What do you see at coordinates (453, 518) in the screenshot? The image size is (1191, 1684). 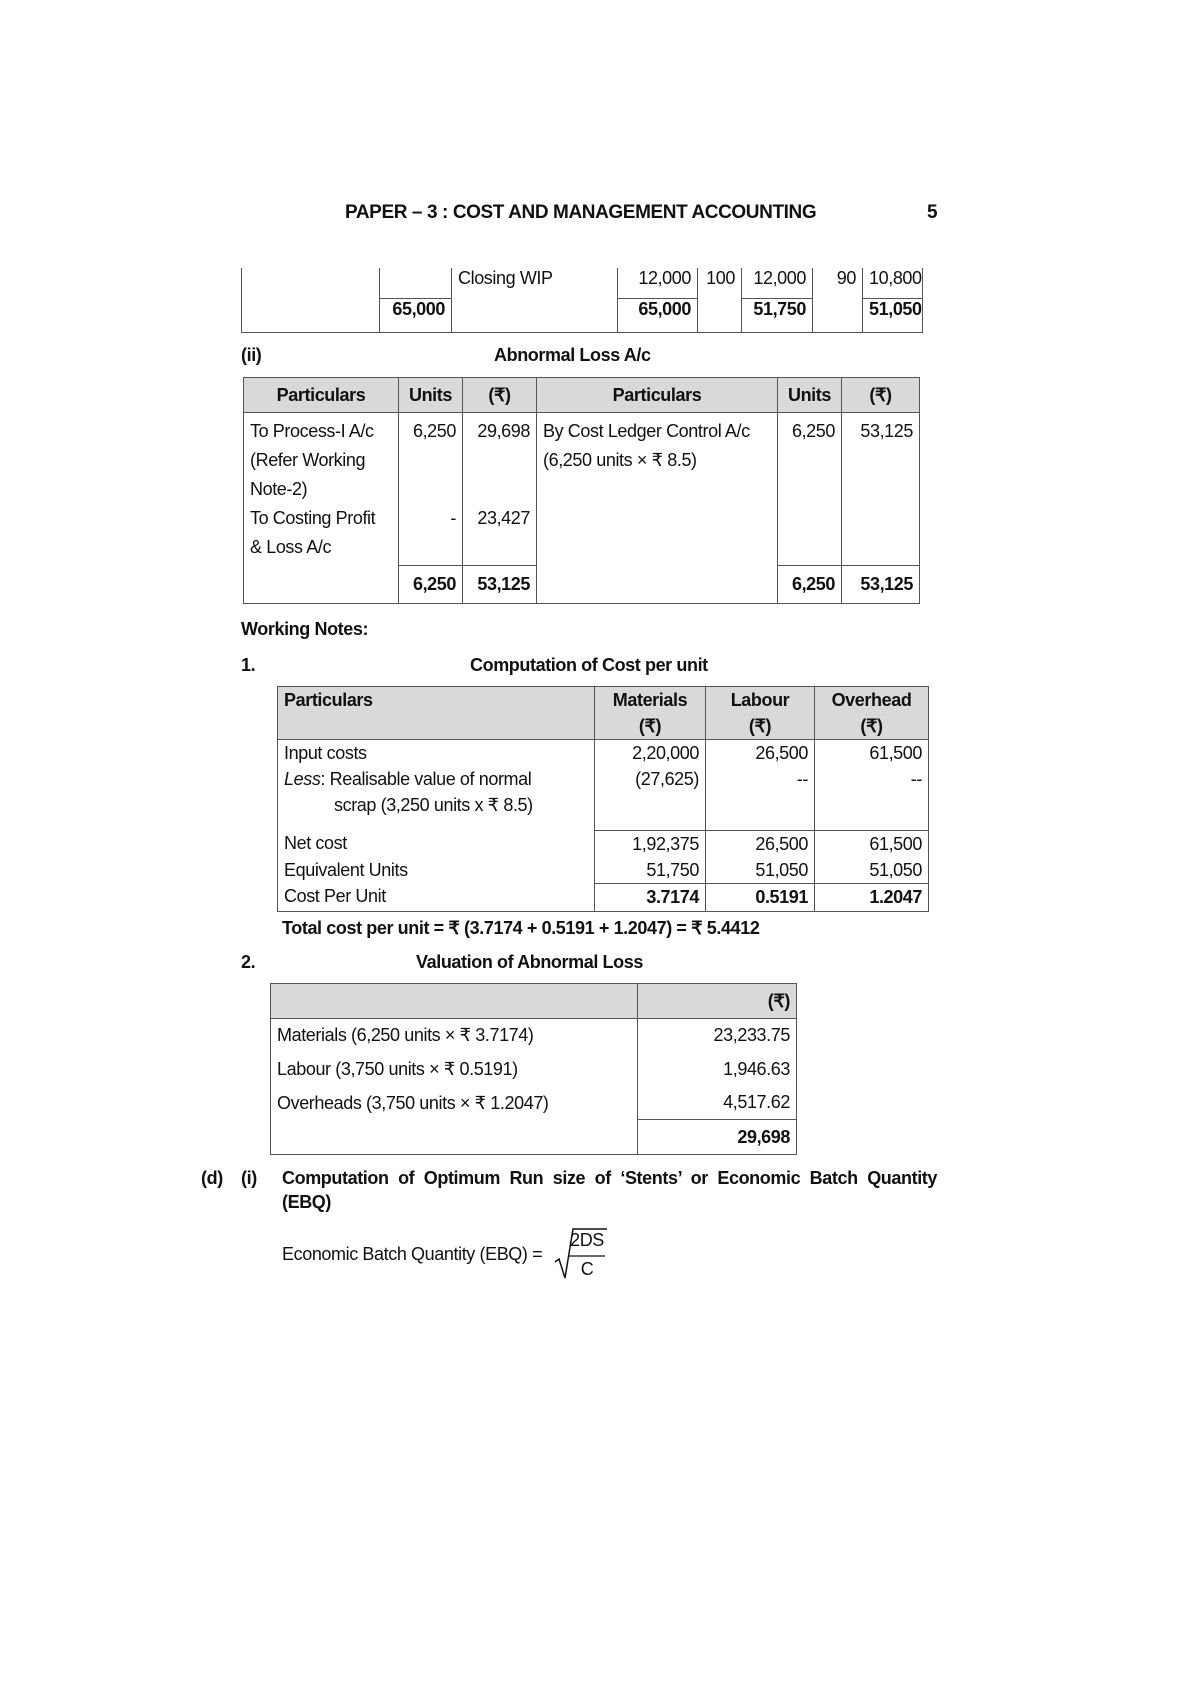 I see `value: -` at bounding box center [453, 518].